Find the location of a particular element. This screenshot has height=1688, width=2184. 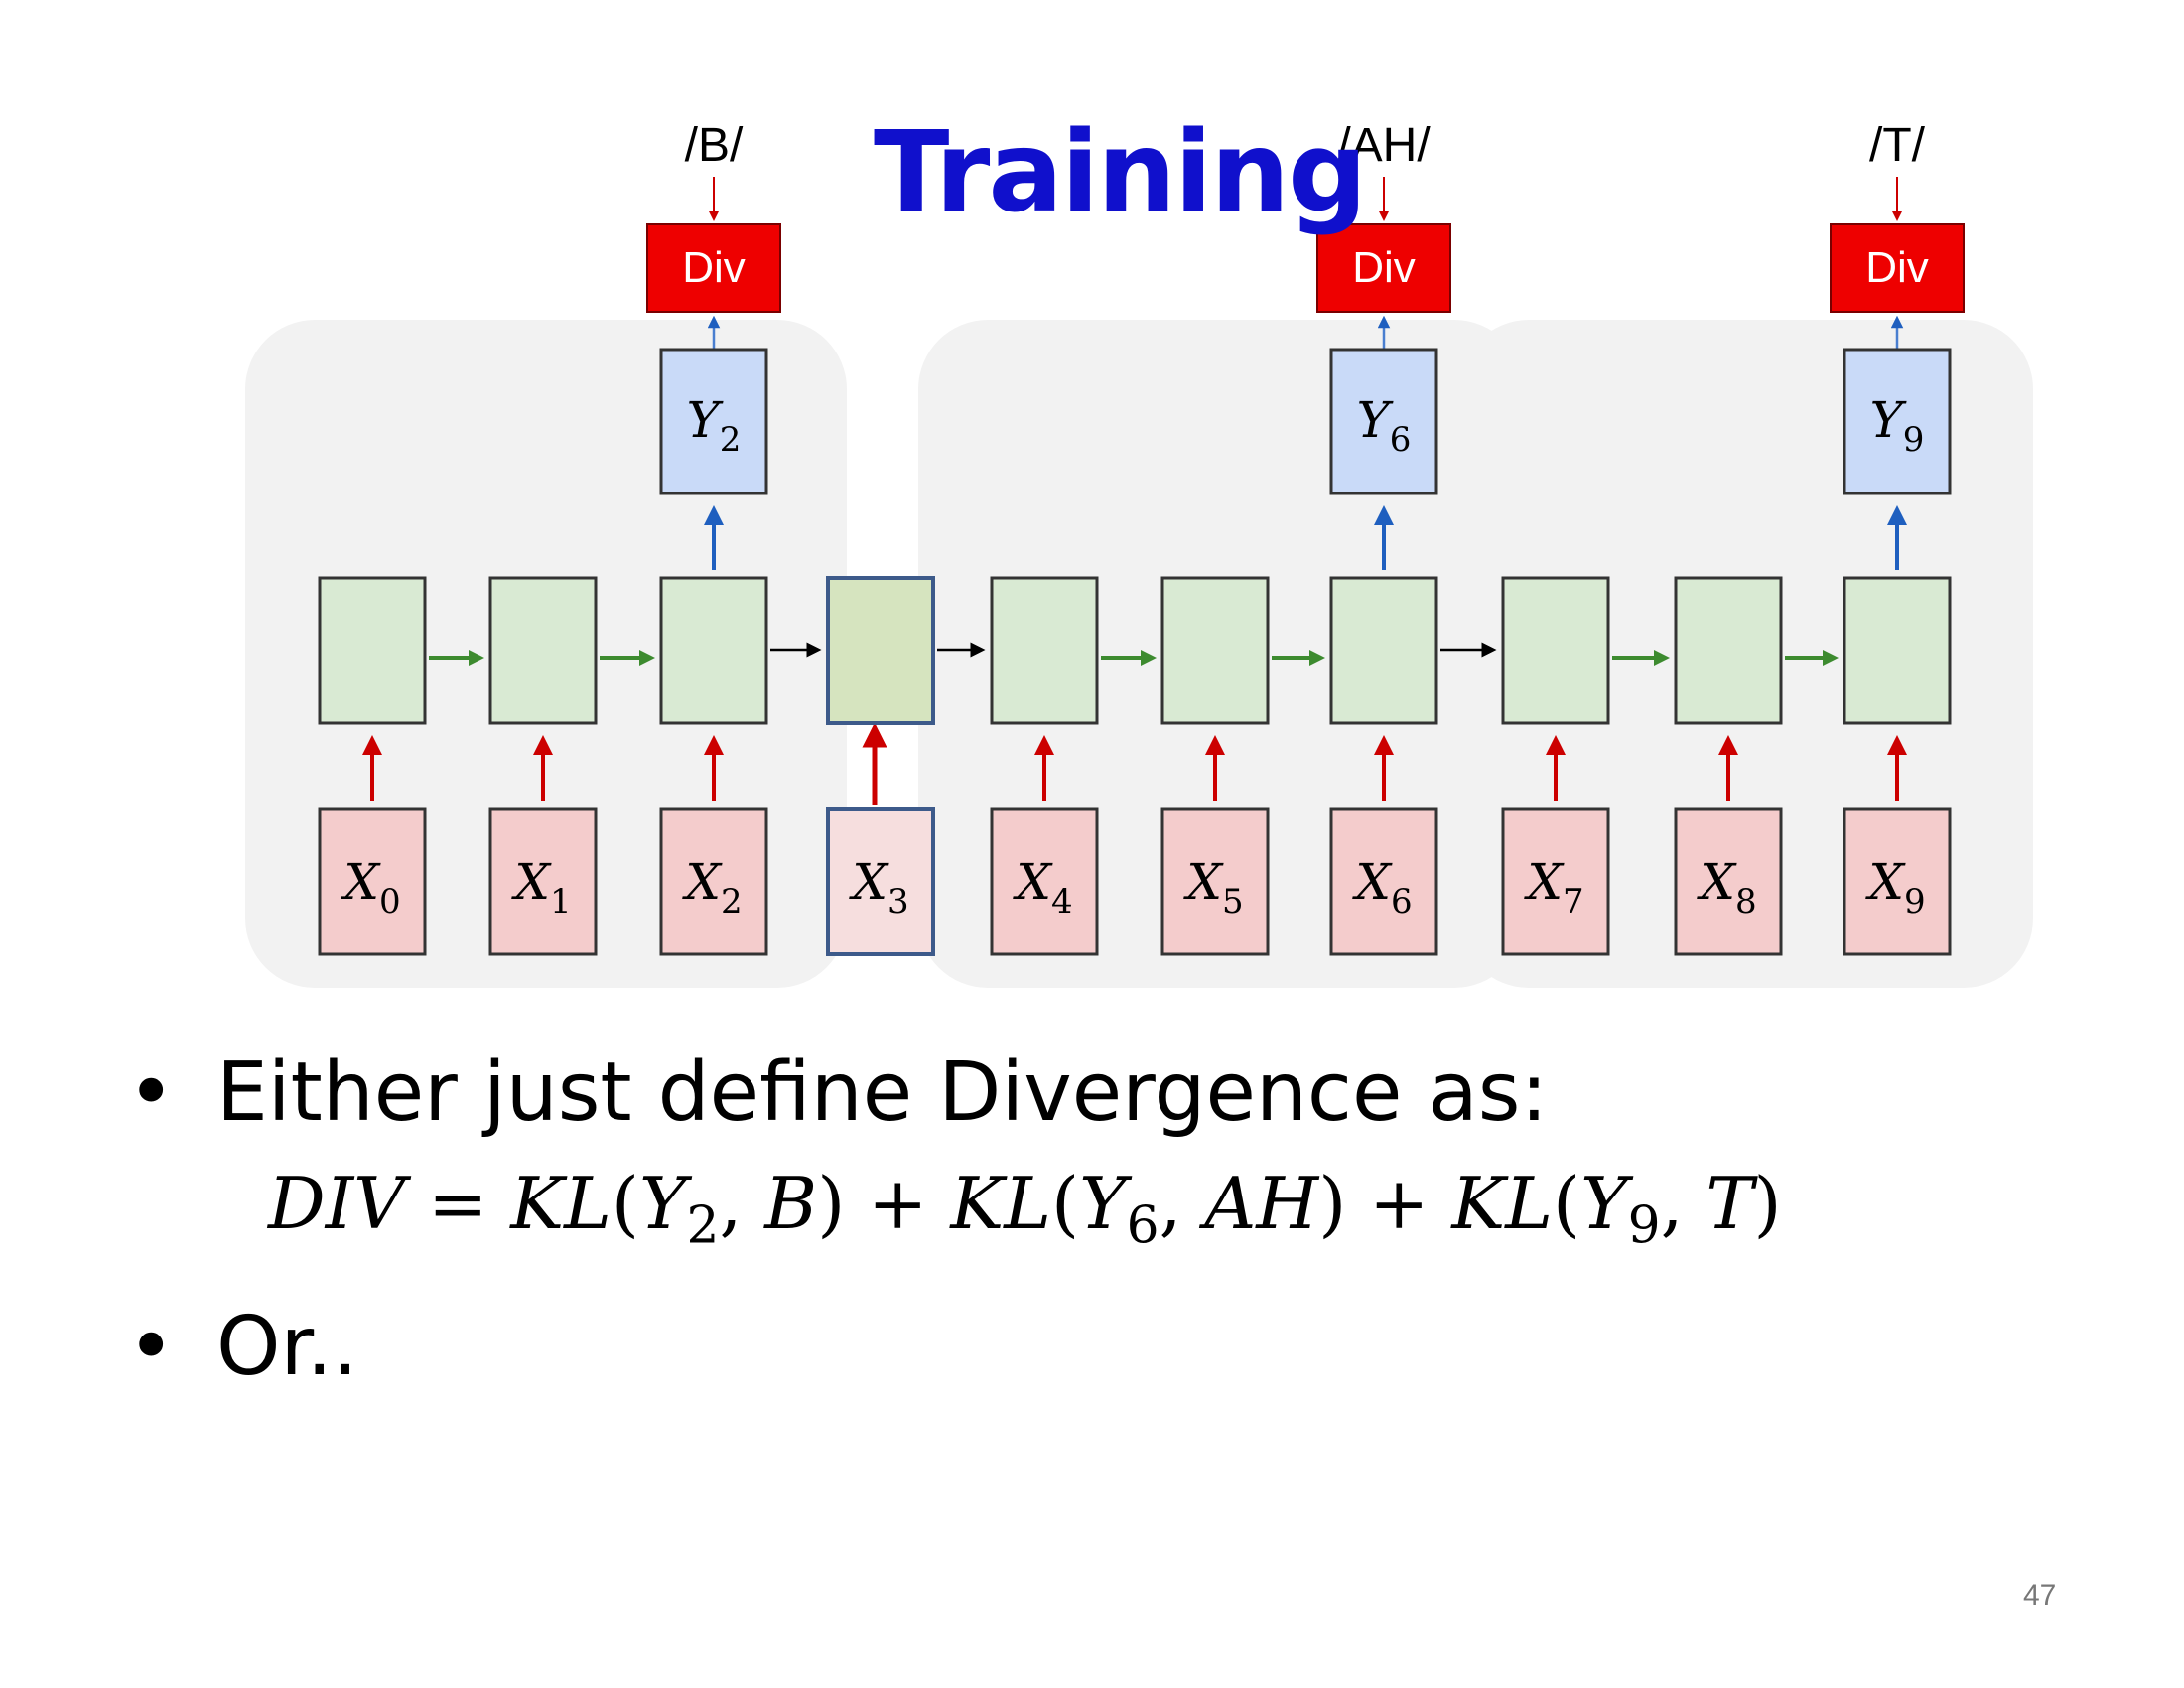

formula-subscript: 6 is located at coordinates (1143, 1226).